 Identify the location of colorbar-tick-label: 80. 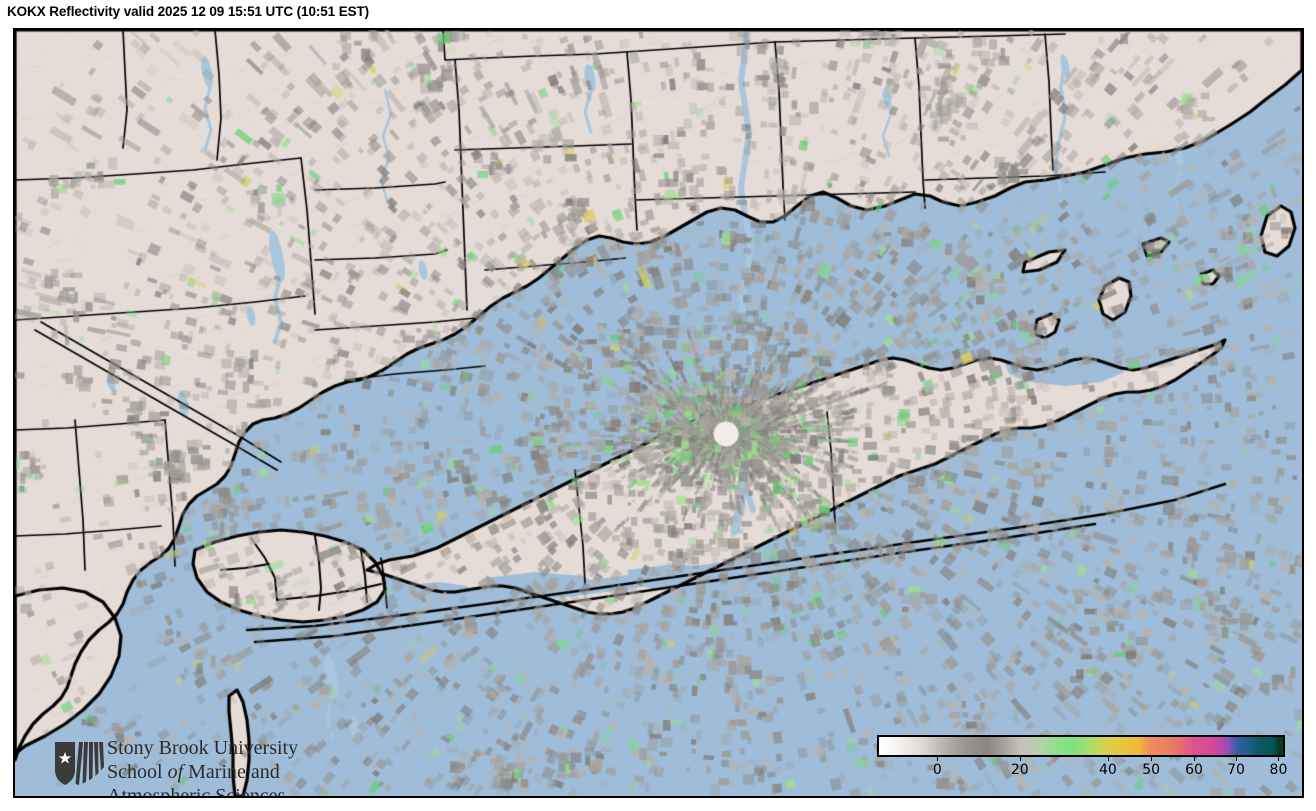
(1278, 770).